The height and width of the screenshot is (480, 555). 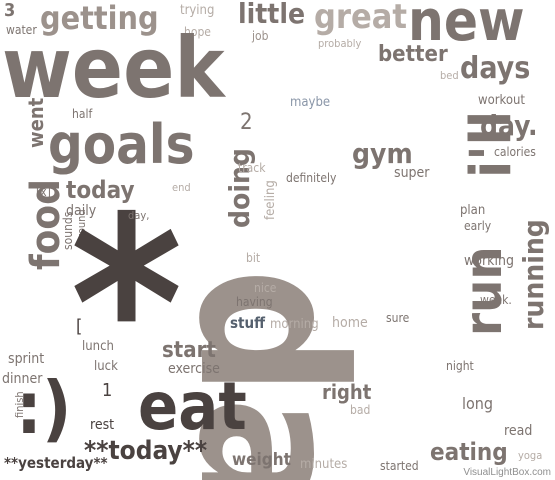 I want to click on word-goals: goals, so click(x=121, y=144).